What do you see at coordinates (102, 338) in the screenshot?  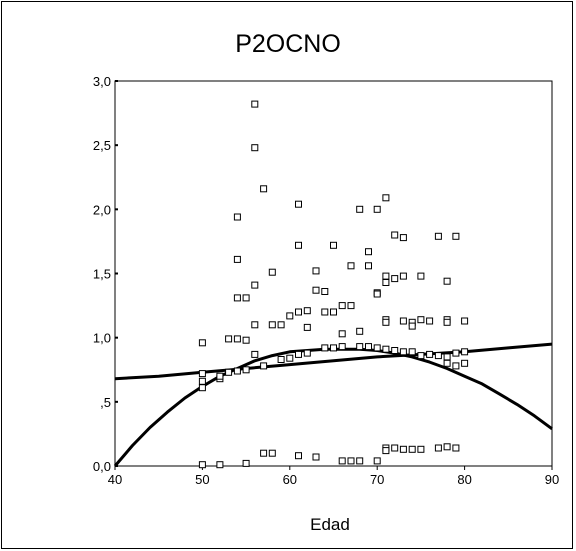 I see `y-tick-label: 1,0` at bounding box center [102, 338].